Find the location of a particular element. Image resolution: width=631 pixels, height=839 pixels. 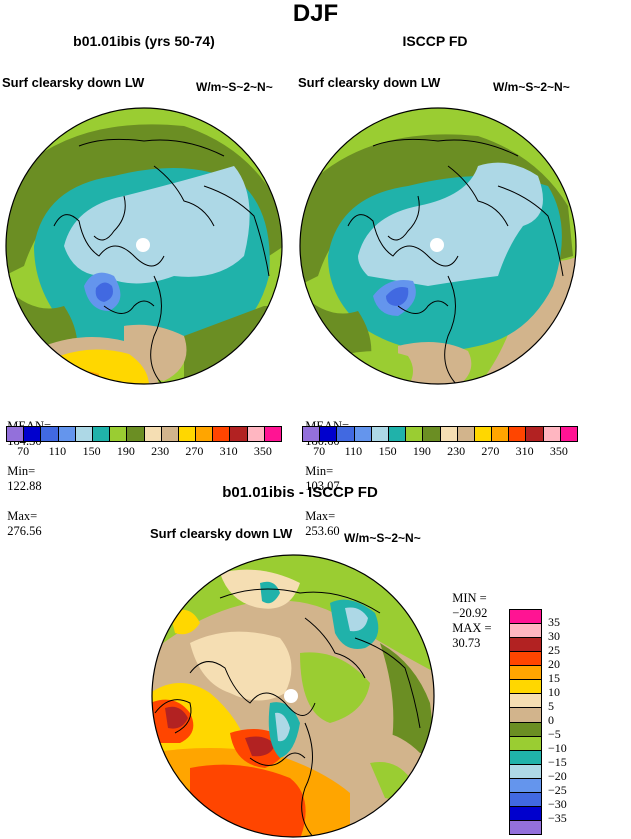

panel-obs-stats: MEAN= 180.60 Min= 103.07 Max= 253.60 is located at coordinates (324, 471).